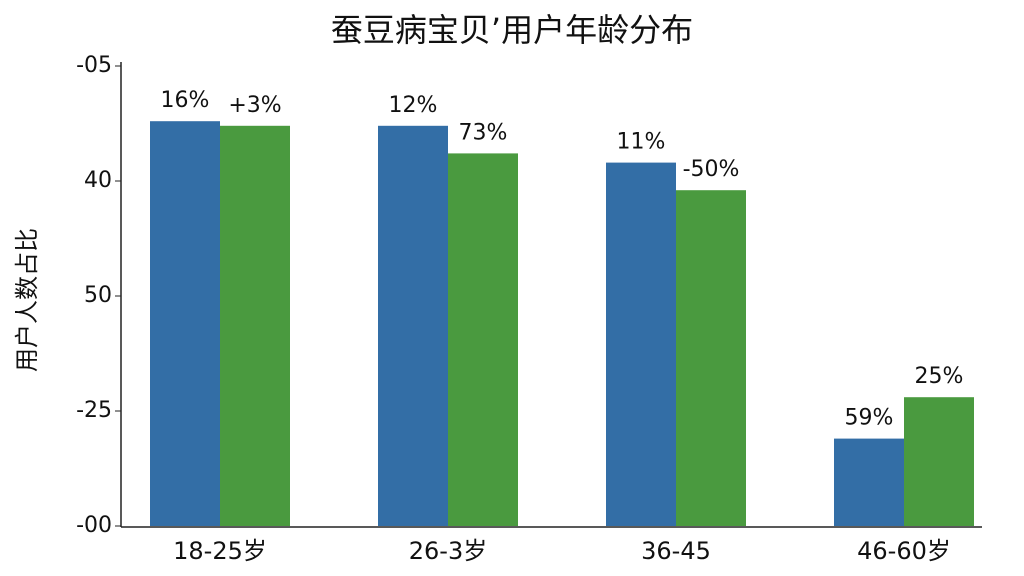 The height and width of the screenshot is (576, 1024). Describe the element at coordinates (185, 100) in the screenshot. I see `bar-label: 16%` at that location.